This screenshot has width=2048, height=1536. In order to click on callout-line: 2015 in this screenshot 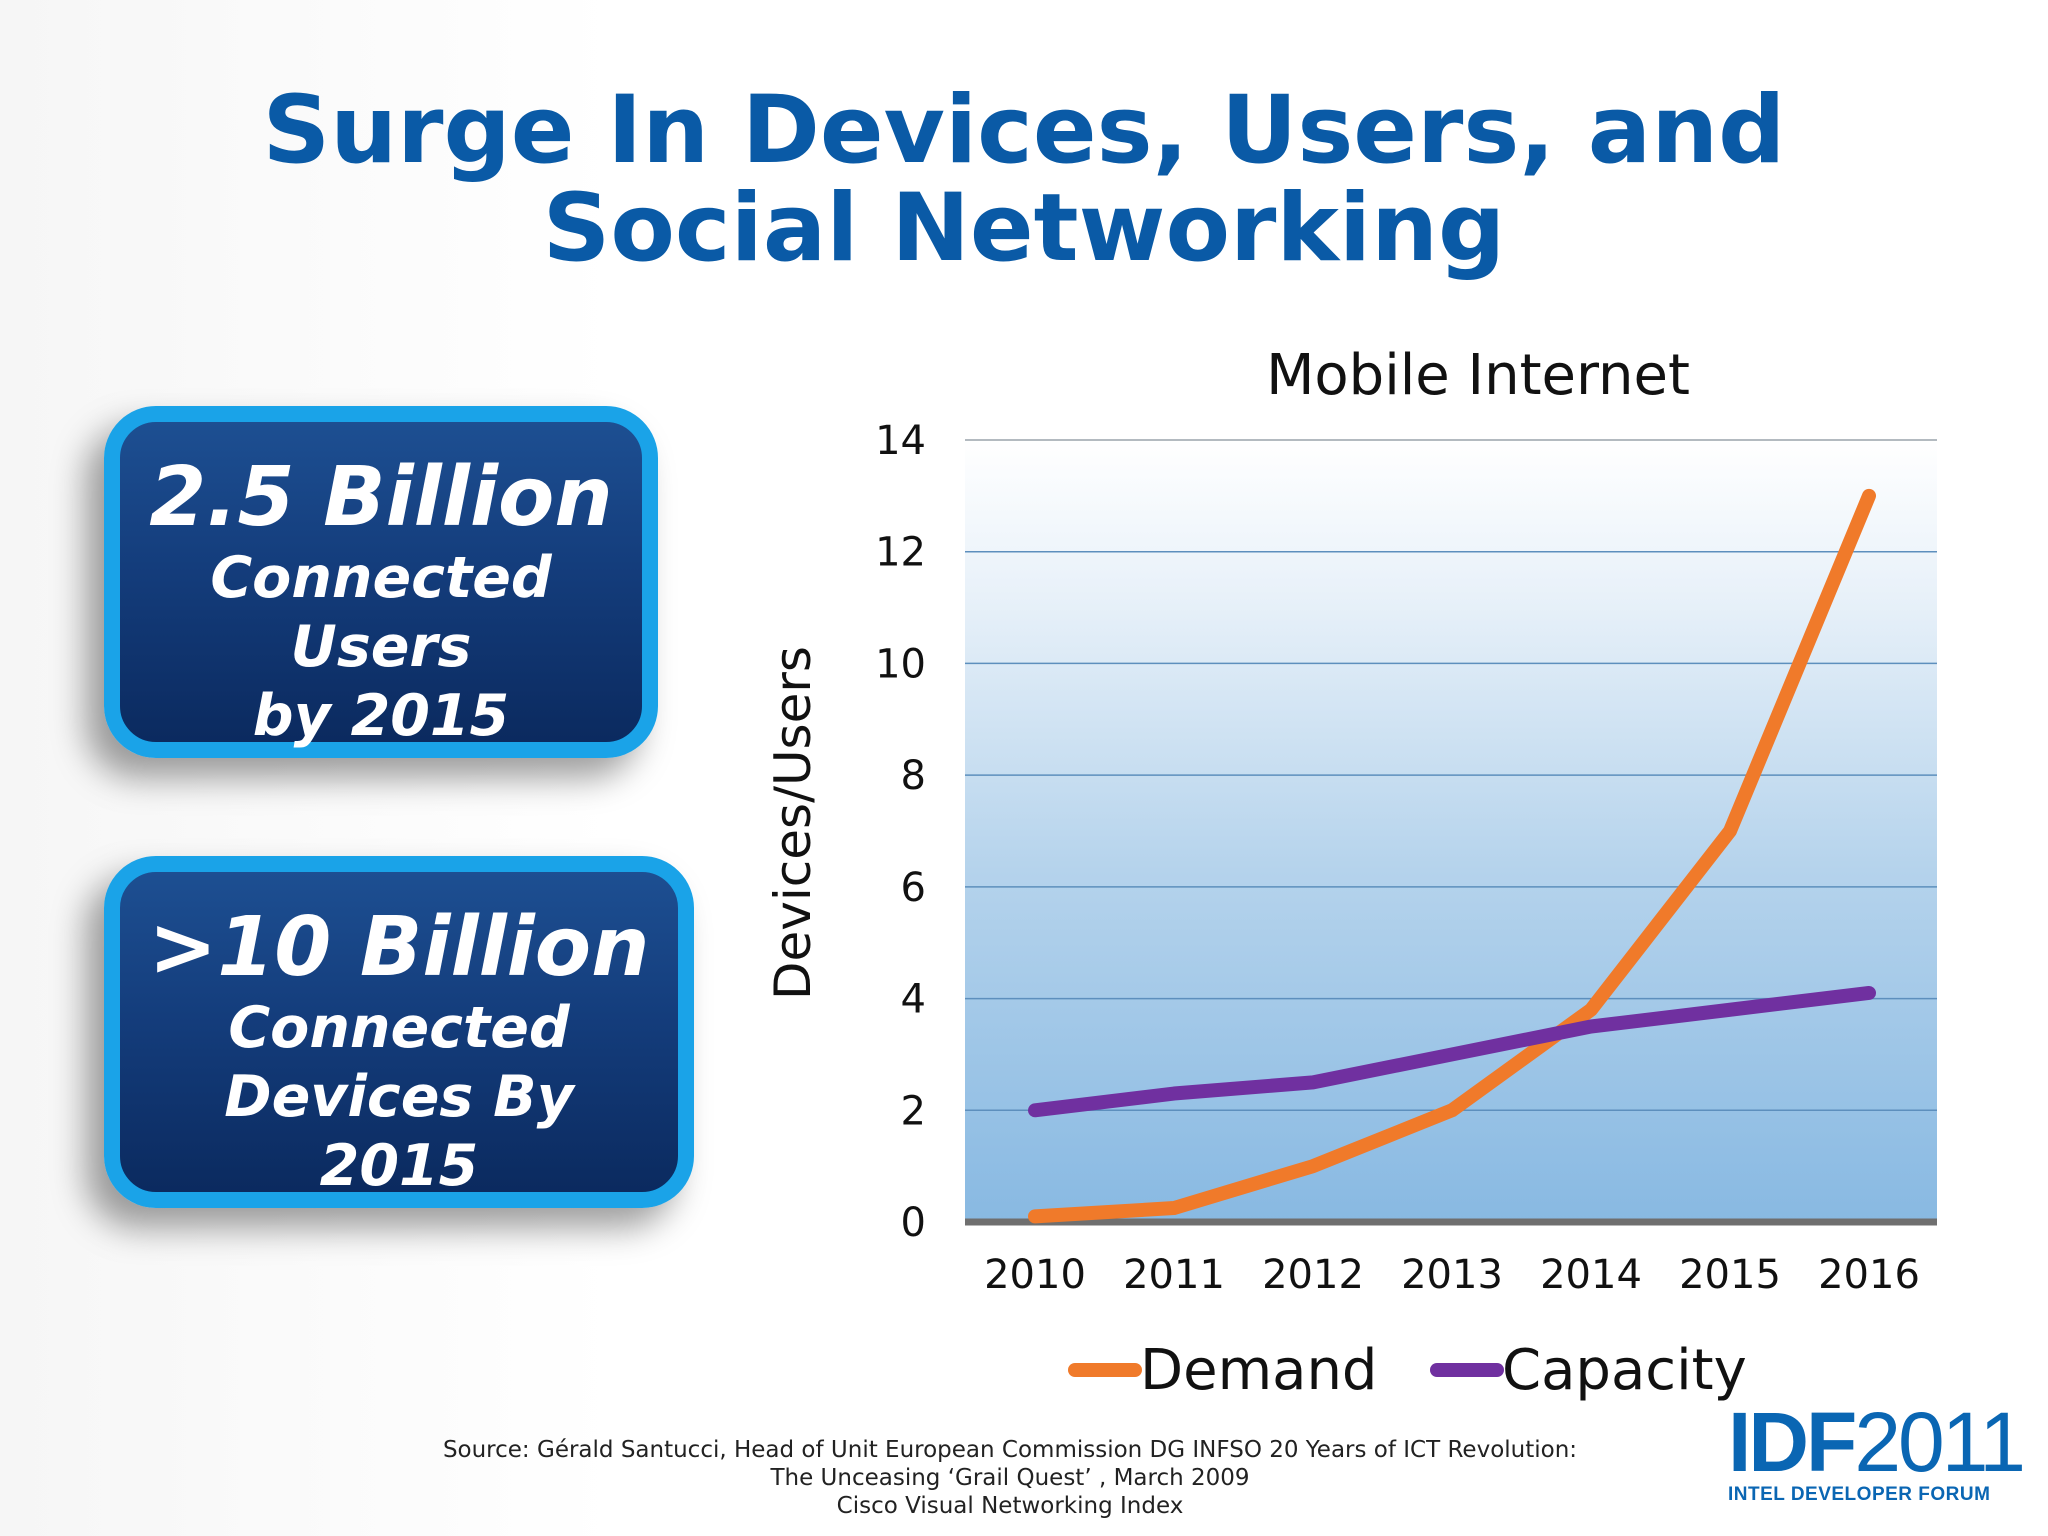, I will do `click(399, 1166)`.